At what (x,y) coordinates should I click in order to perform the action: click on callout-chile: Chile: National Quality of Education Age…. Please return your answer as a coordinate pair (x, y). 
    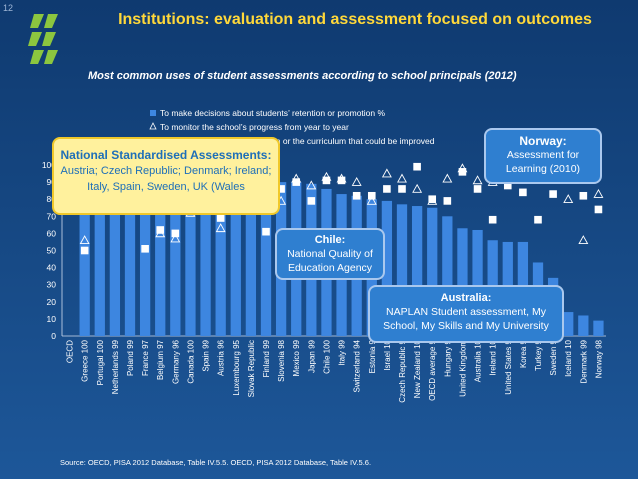
    Looking at the image, I should click on (330, 254).